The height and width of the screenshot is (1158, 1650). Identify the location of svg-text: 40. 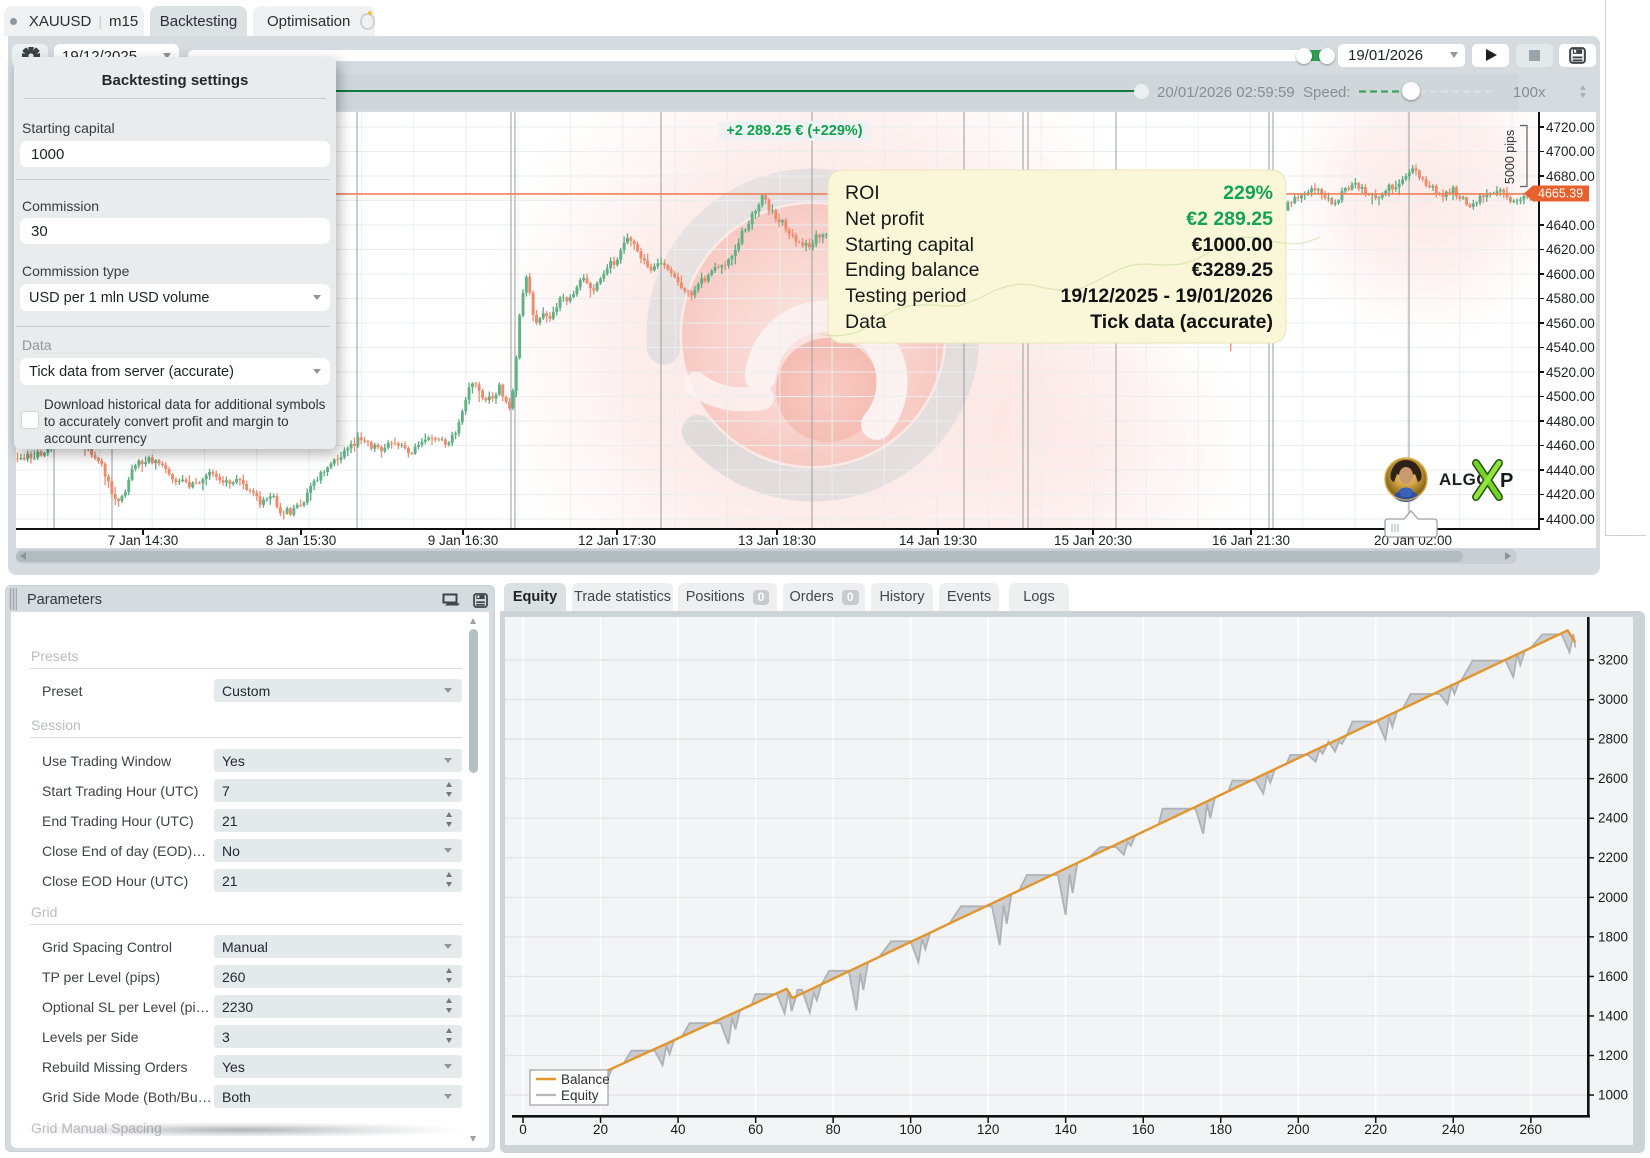
(677, 1129).